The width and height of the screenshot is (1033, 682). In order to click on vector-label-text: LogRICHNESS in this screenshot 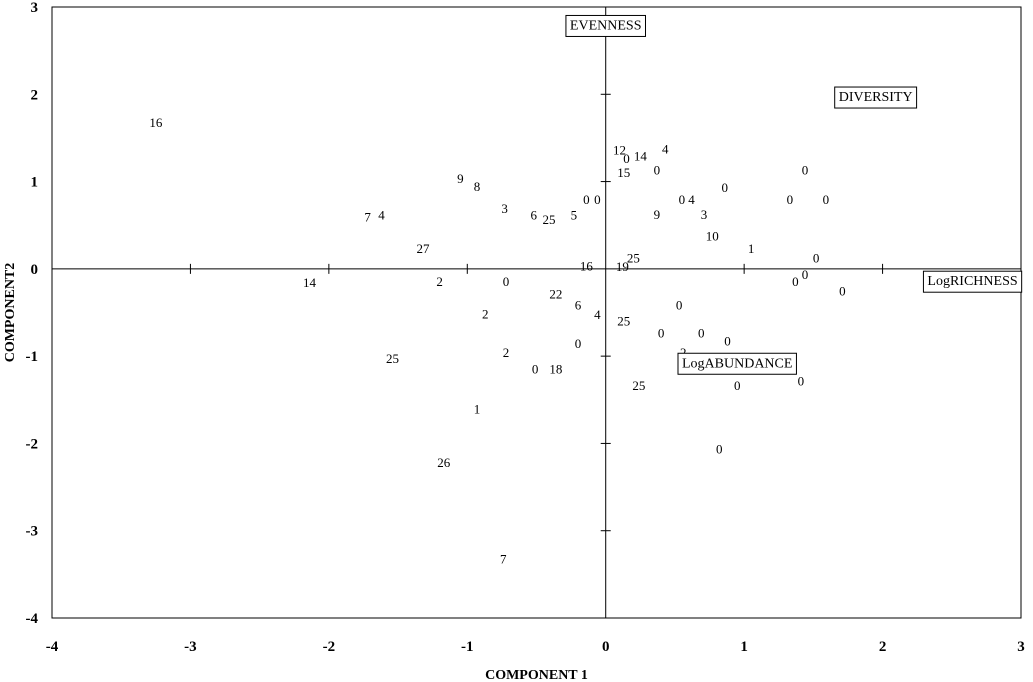, I will do `click(972, 281)`.